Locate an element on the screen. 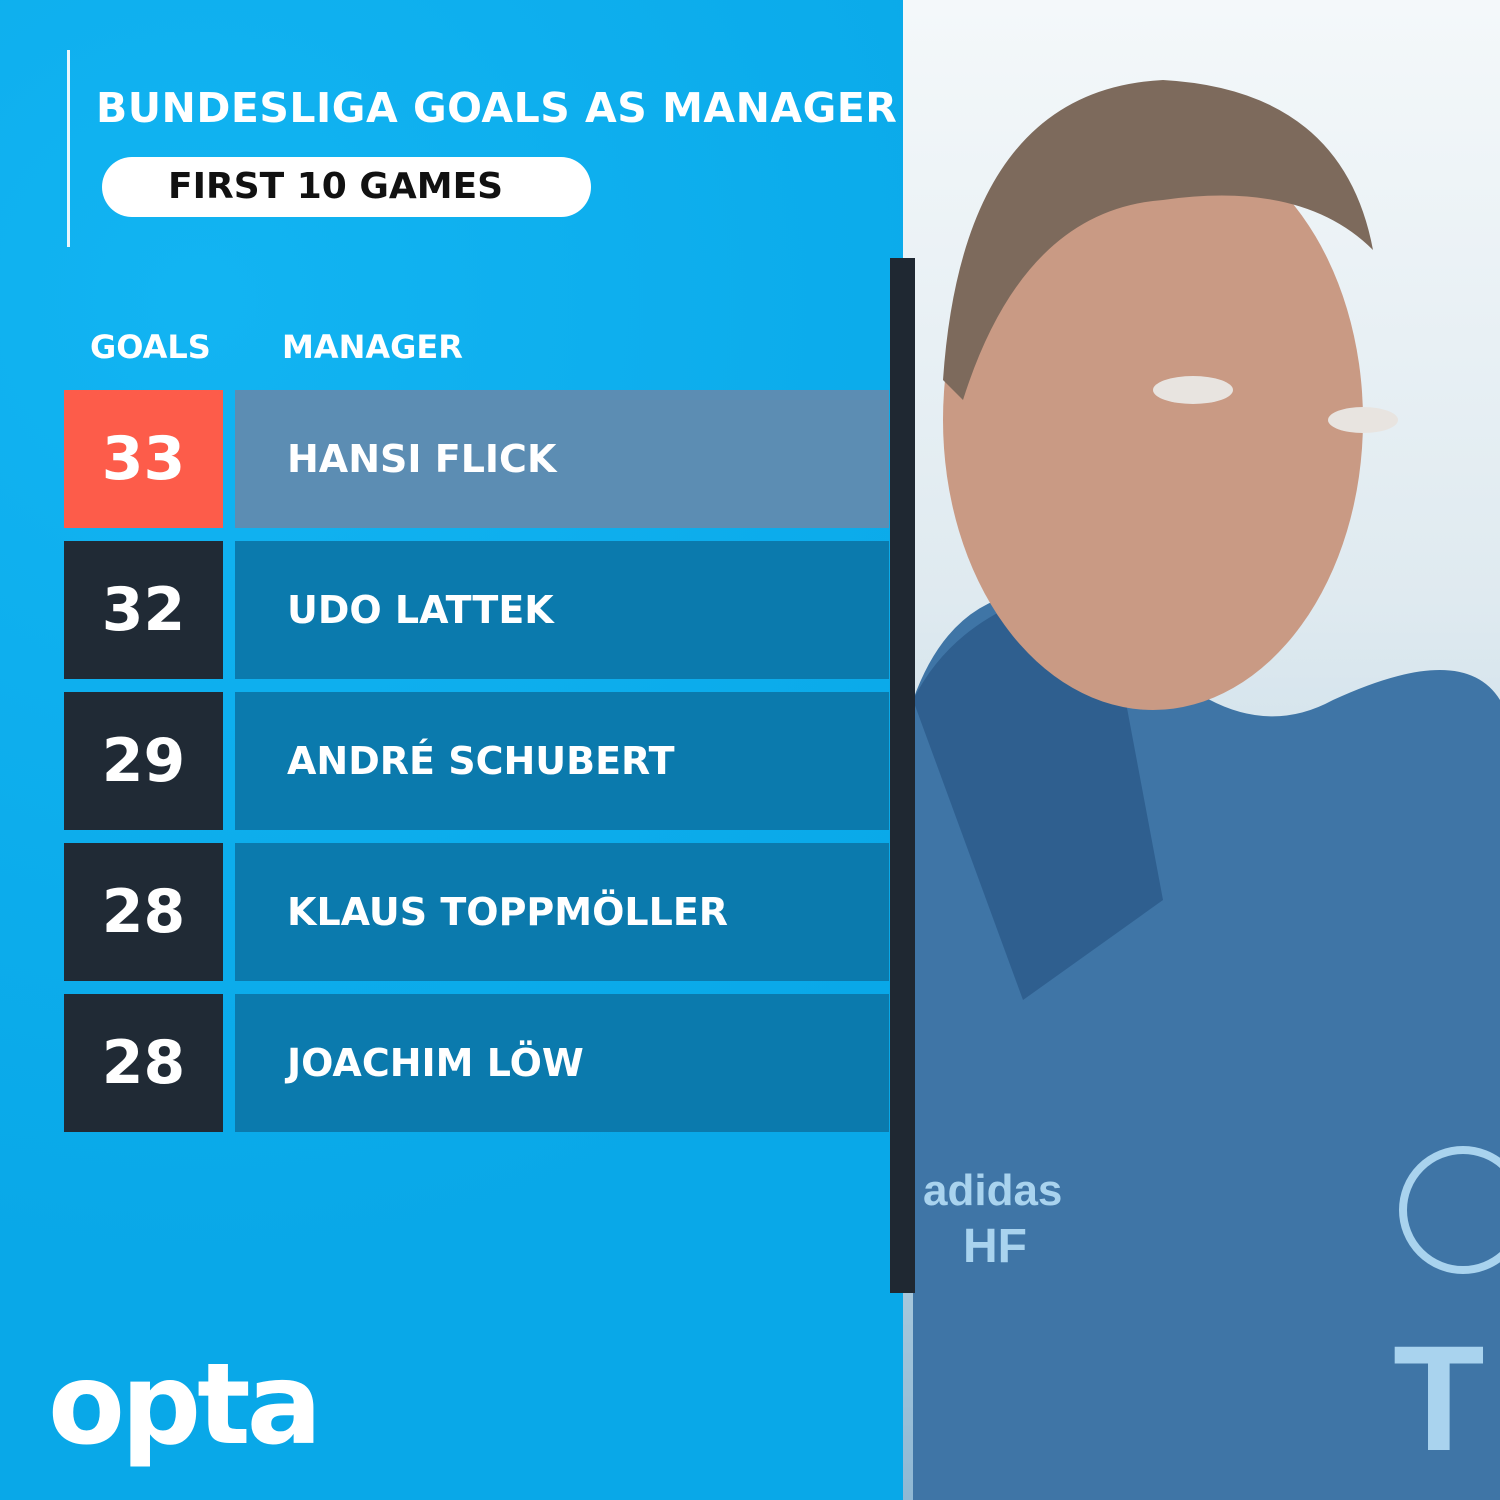  table-row: 33 HANSI FLICK is located at coordinates (476, 459).